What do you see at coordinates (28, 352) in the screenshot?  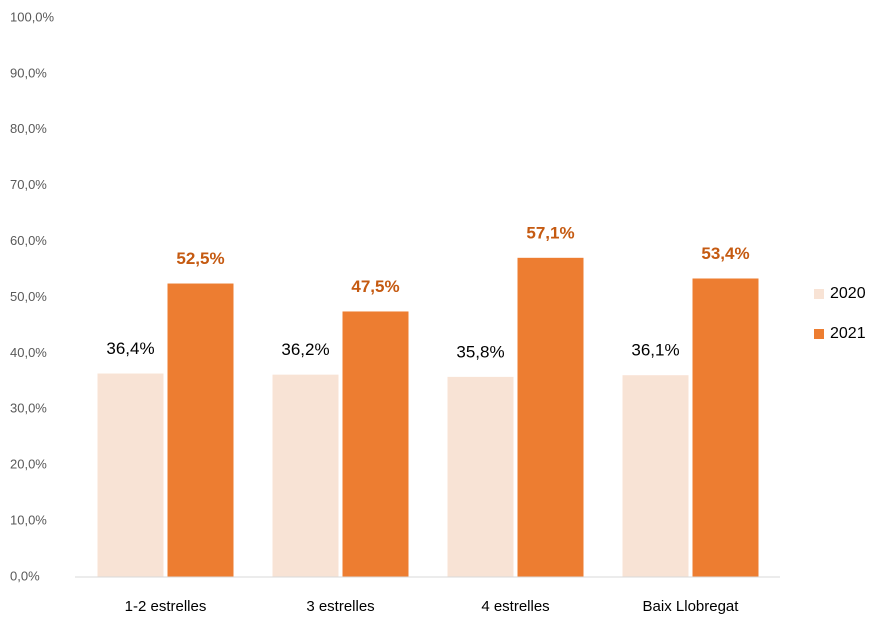 I see `y-tick-label: 40,0%` at bounding box center [28, 352].